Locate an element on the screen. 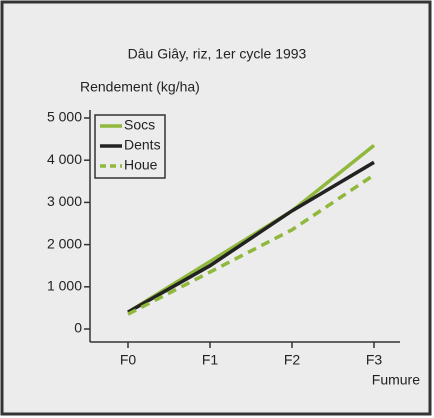  y-tick-label: 3 000 is located at coordinates (64, 201).